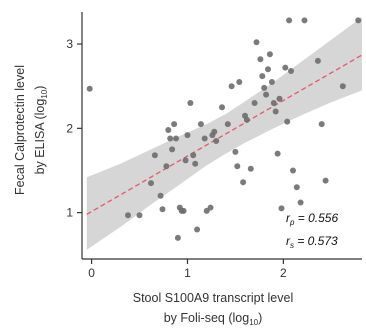 The image size is (366, 331). I want to click on annotation-pearson: rp = 0.556, so click(312, 219).